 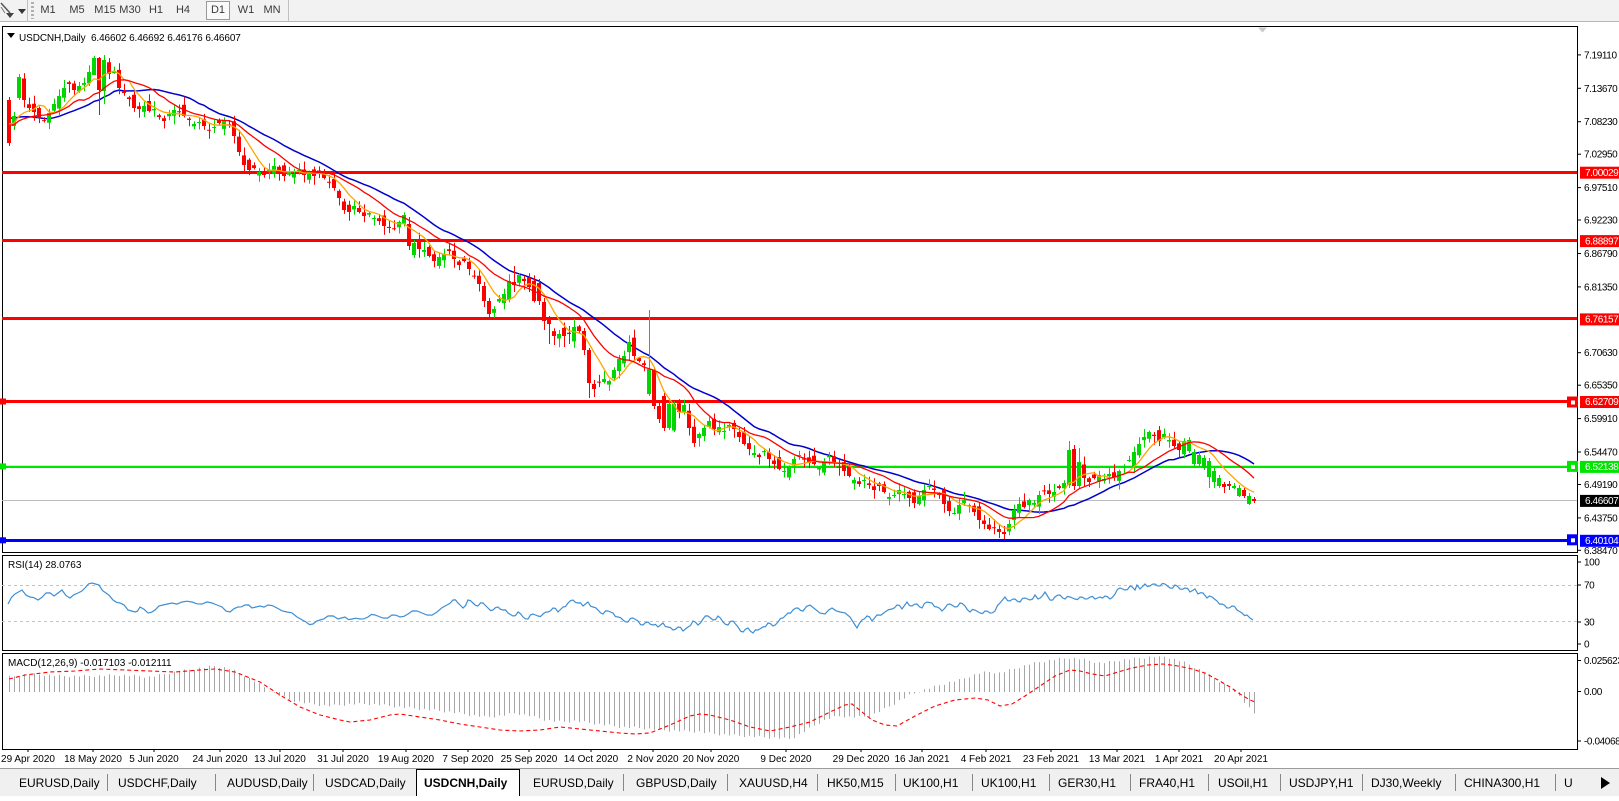 I want to click on svg-text: 0, so click(x=1587, y=645).